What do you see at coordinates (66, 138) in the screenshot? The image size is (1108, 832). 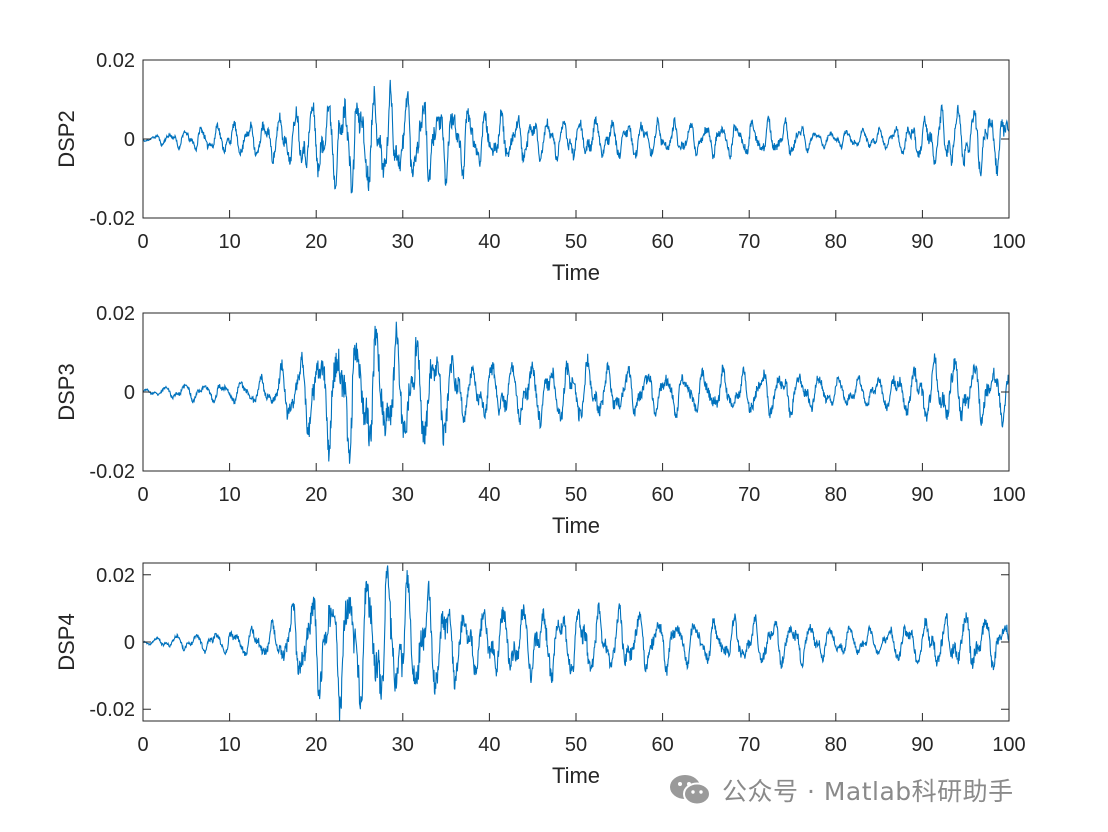 I see `y-axis-label: DSP2` at bounding box center [66, 138].